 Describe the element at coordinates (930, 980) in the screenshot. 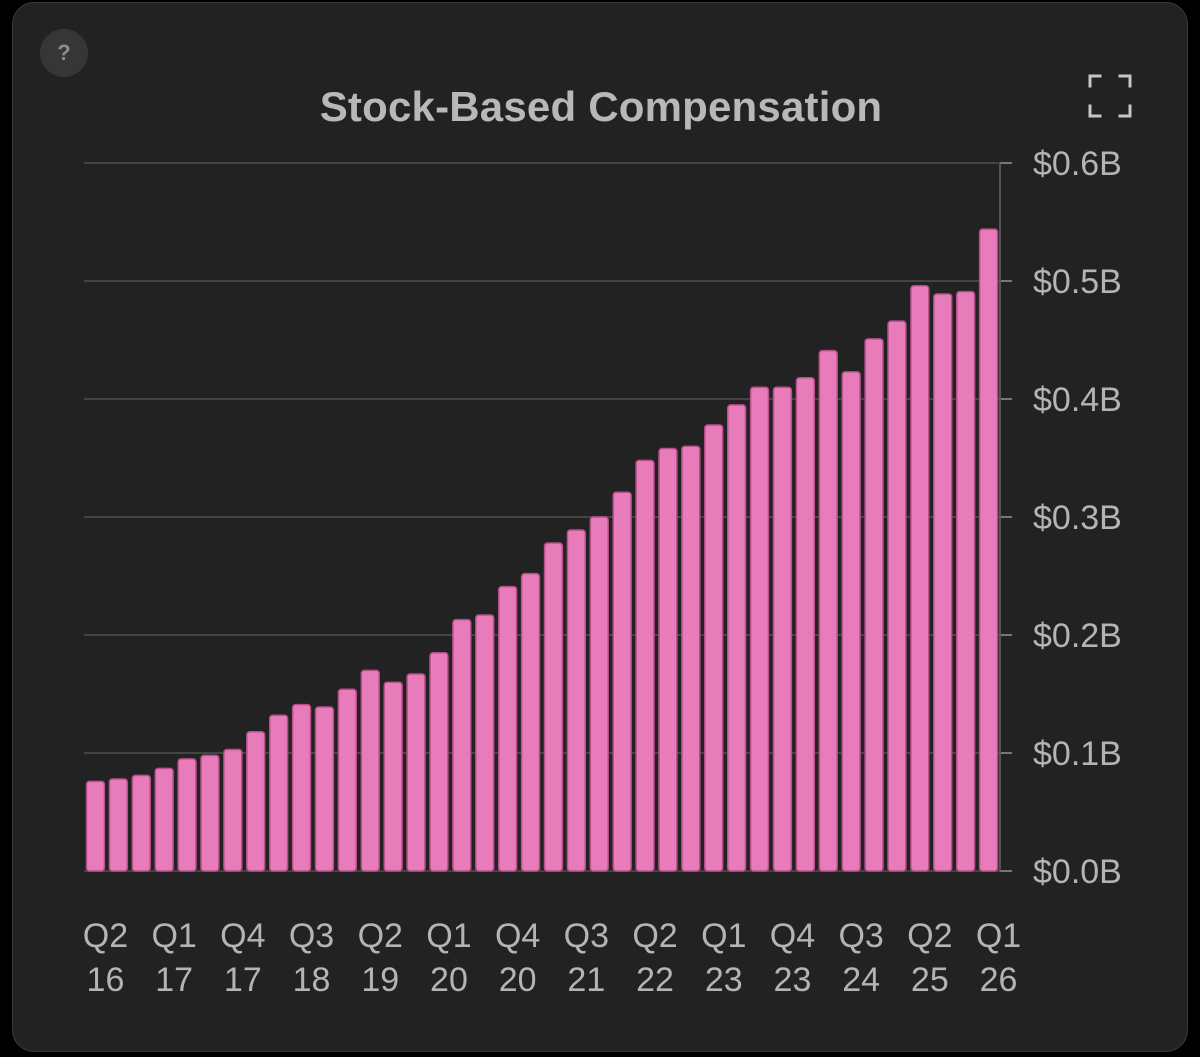

I see `x-tick-label-year: 25` at that location.